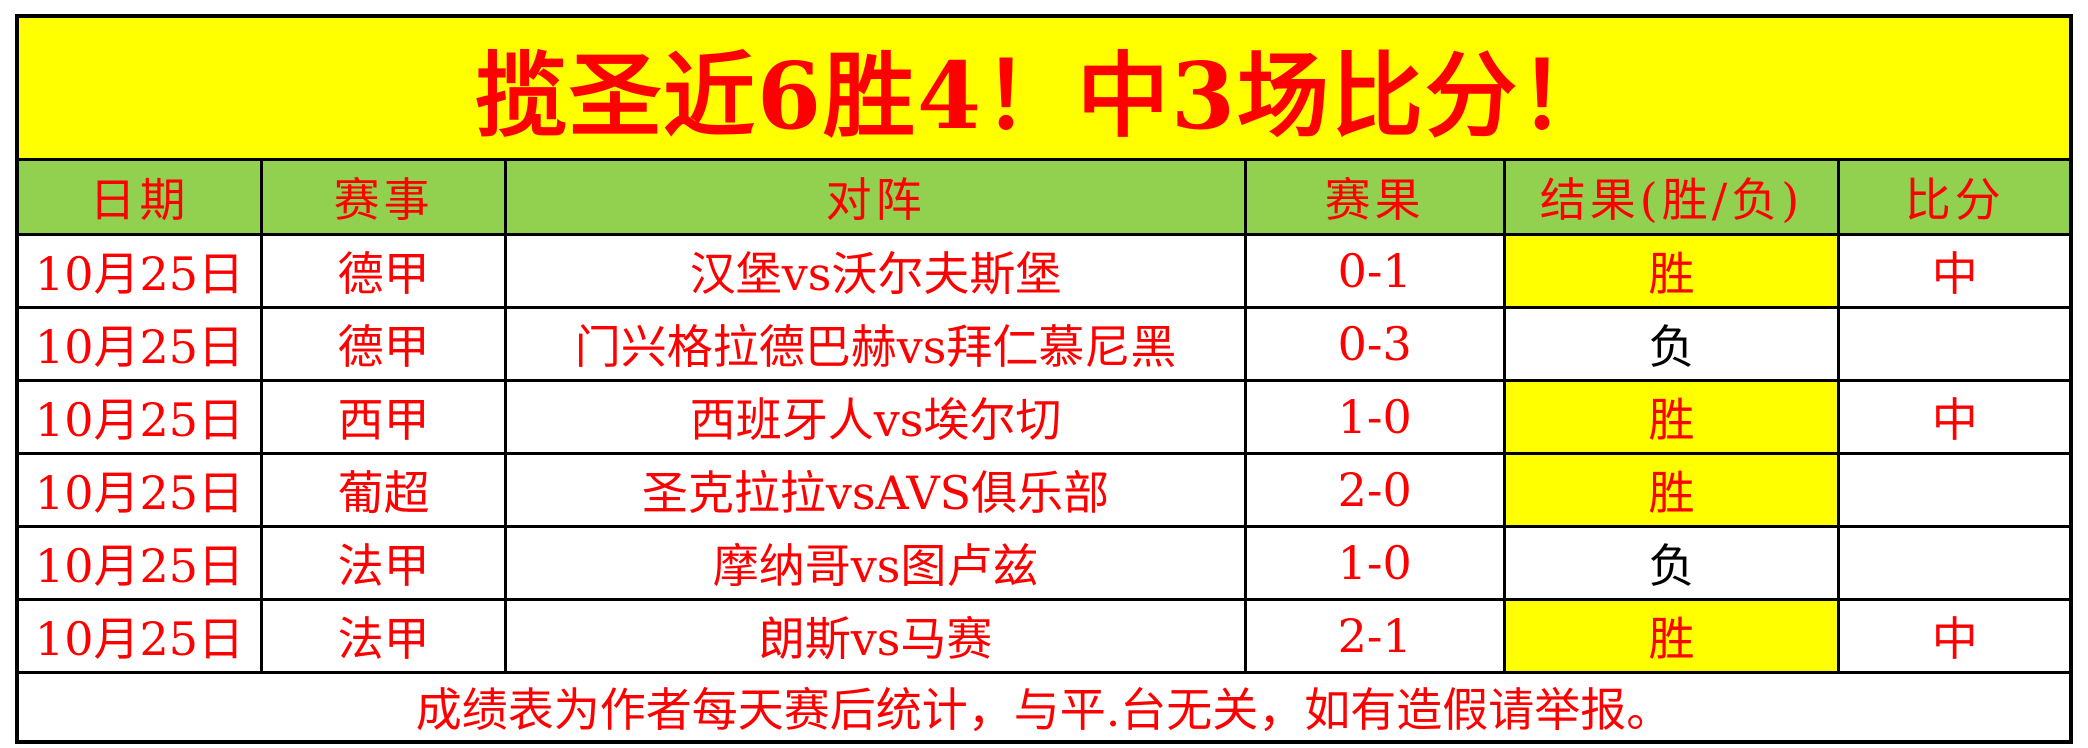 Image resolution: width=2088 pixels, height=748 pixels. Describe the element at coordinates (1374, 197) in the screenshot. I see `column-header-score: 赛果` at that location.